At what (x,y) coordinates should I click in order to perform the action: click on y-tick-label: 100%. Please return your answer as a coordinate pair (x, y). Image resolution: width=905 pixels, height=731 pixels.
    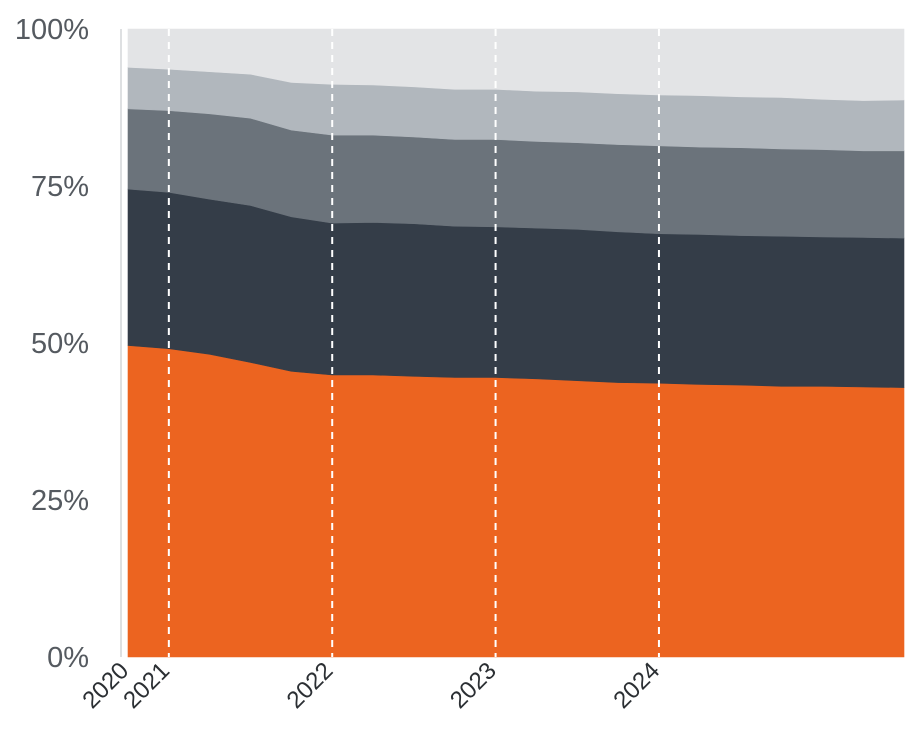
    Looking at the image, I should click on (52, 30).